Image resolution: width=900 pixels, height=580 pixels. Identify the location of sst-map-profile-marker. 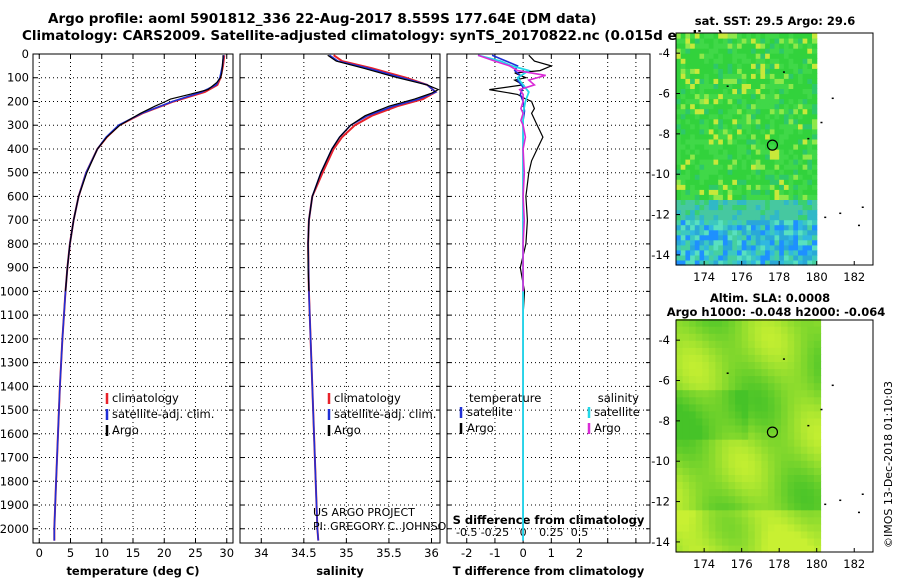
(772, 145).